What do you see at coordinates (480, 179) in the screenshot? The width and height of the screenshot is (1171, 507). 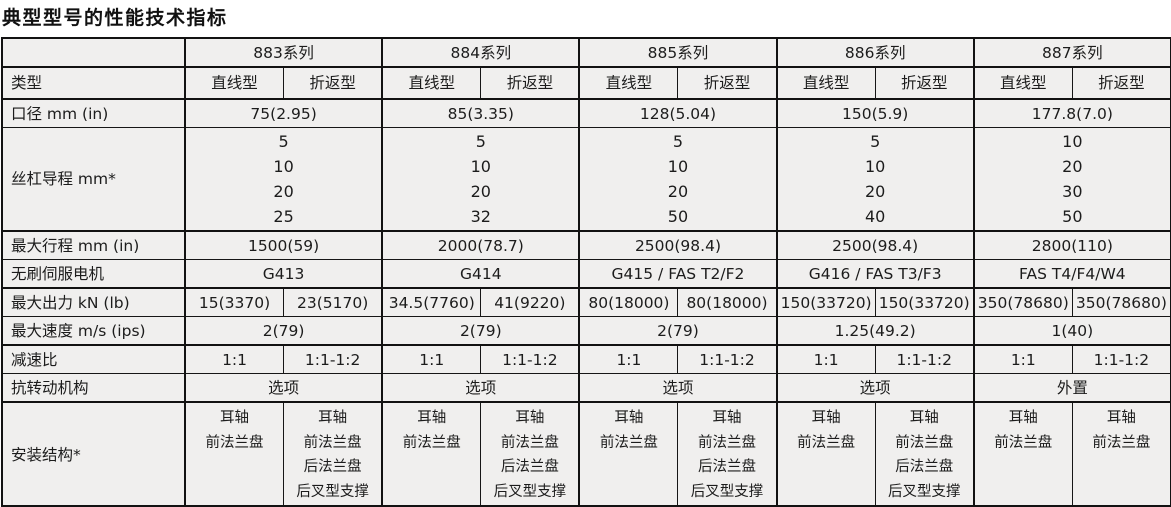 I see `screw-lead-cell-884: 5 10 20 32` at bounding box center [480, 179].